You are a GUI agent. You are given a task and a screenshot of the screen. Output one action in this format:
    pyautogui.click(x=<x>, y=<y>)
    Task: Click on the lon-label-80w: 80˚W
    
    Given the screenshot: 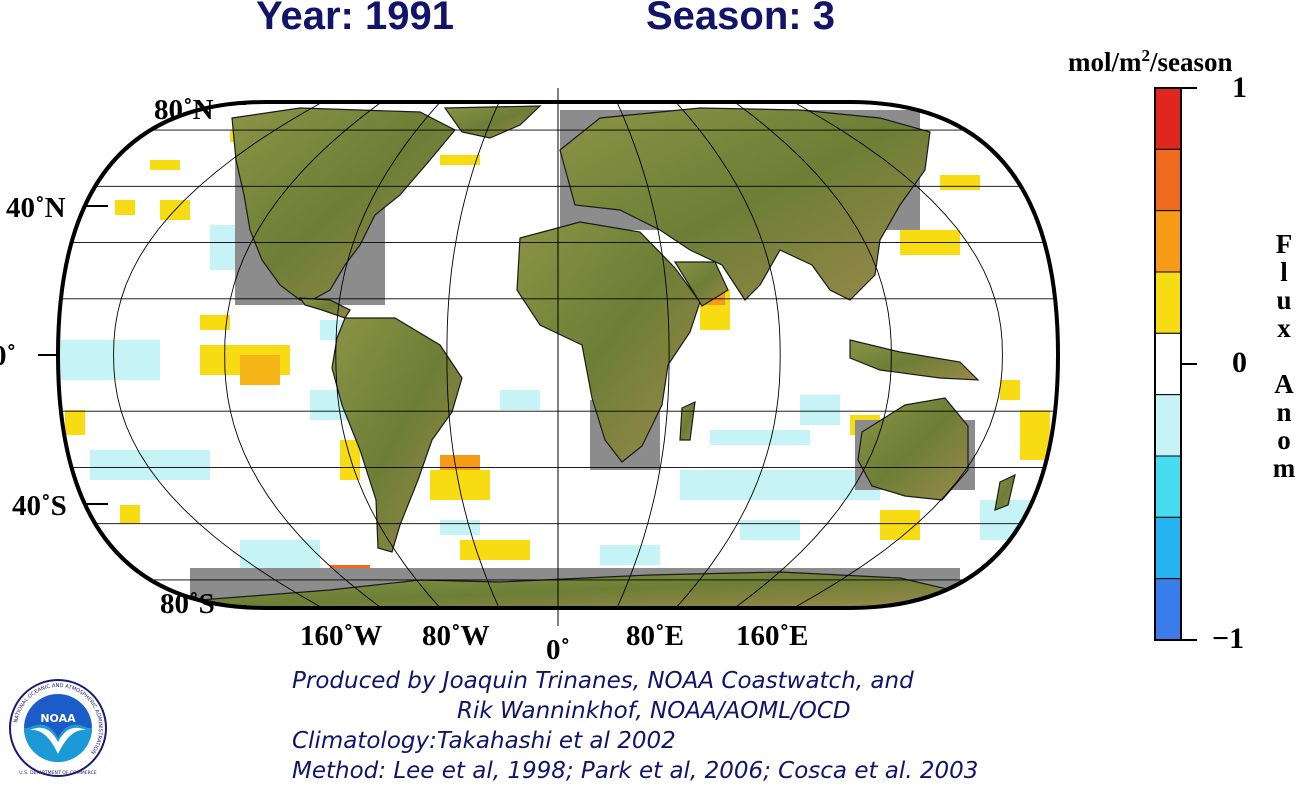 What is the action you would take?
    pyautogui.click(x=456, y=636)
    